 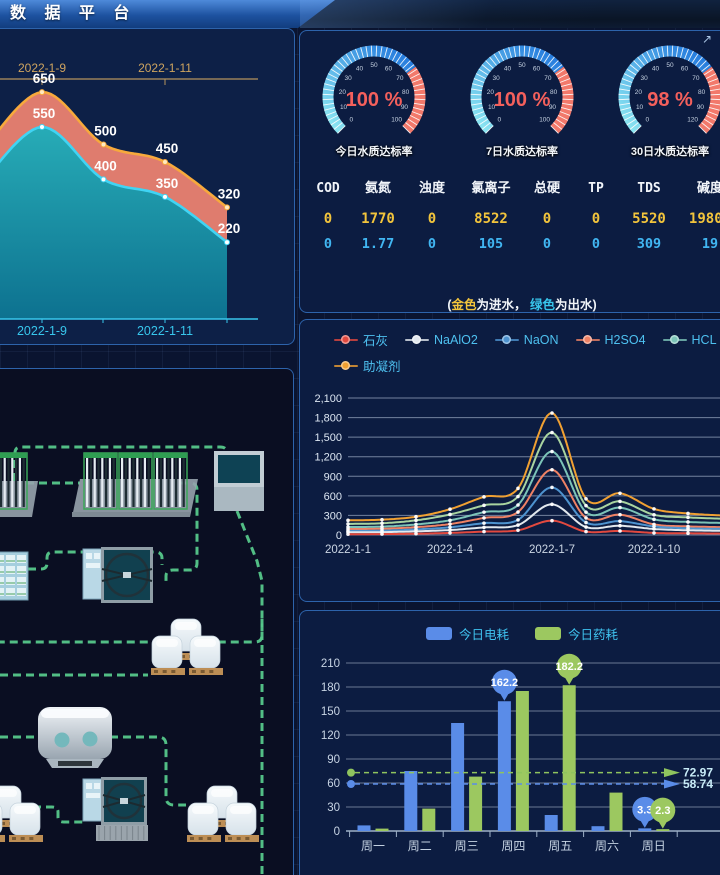 I want to click on svg-text: 1,200, so click(x=328, y=458).